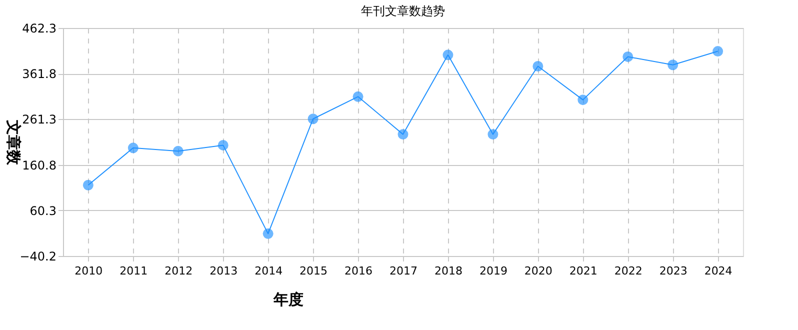  What do you see at coordinates (268, 271) in the screenshot?
I see `x-tick-label: 2014` at bounding box center [268, 271].